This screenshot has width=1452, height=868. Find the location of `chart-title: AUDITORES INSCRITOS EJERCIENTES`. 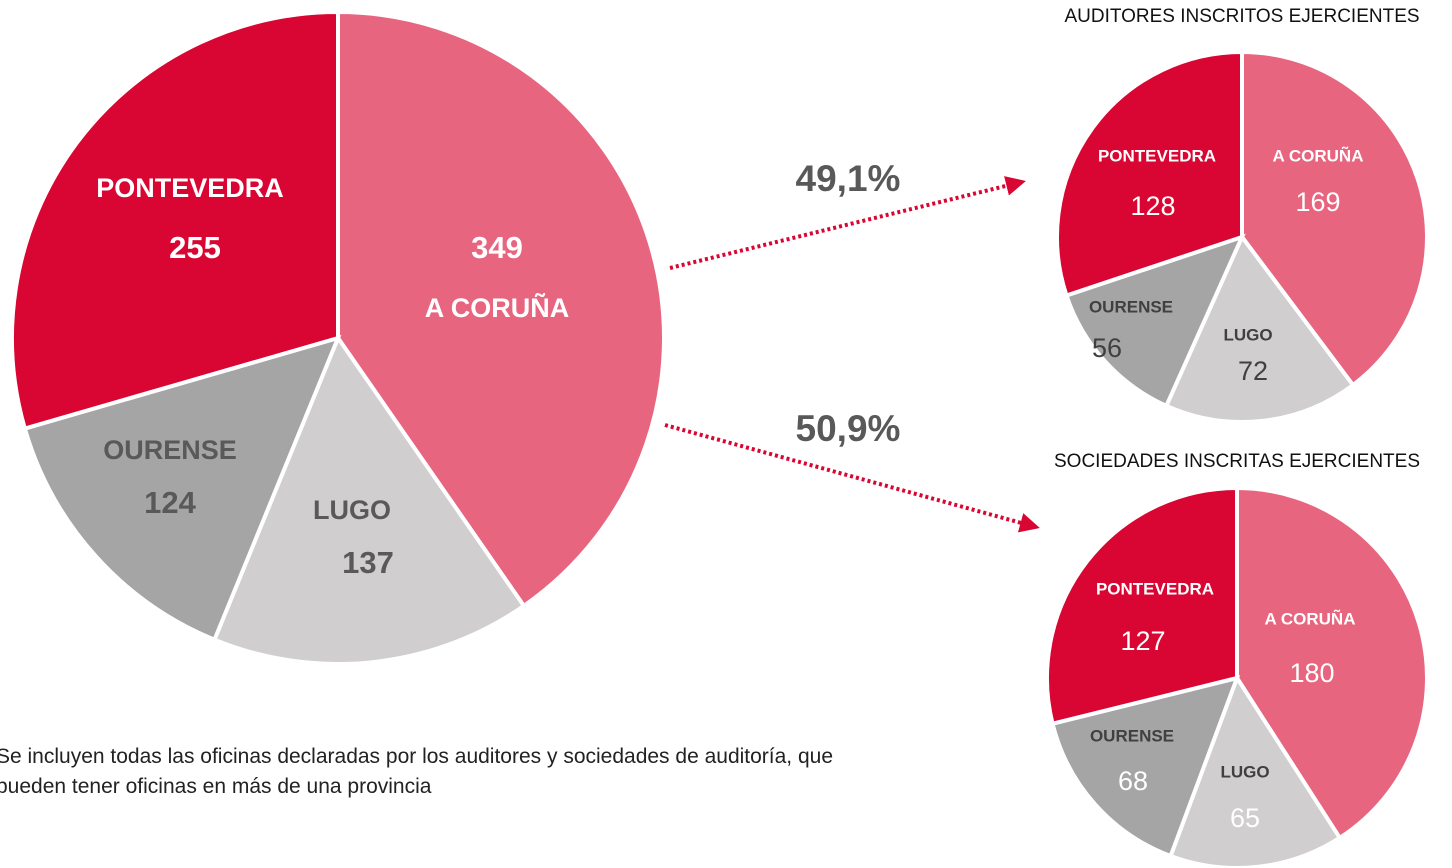

chart-title: AUDITORES INSCRITOS EJERCIENTES is located at coordinates (1241, 16).